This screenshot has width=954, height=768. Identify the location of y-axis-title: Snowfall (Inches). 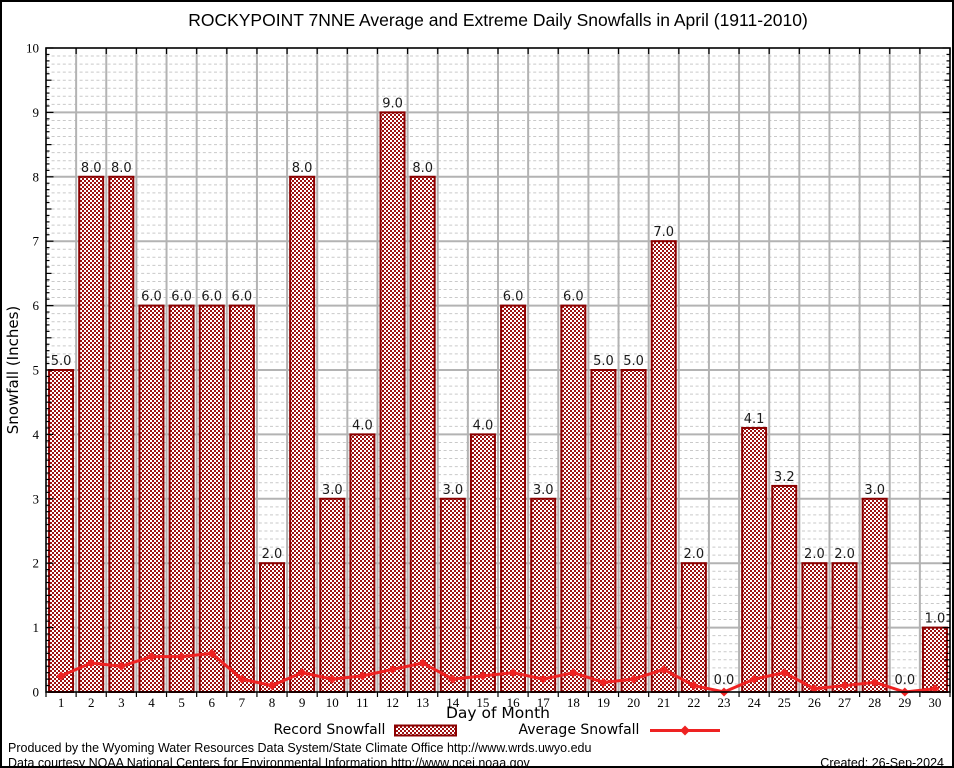
(13, 370).